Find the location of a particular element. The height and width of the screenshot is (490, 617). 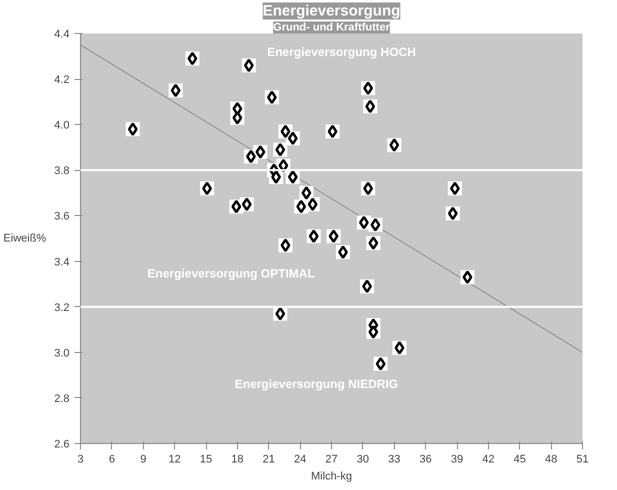

y-tick-label: 3.2 is located at coordinates (62, 308).